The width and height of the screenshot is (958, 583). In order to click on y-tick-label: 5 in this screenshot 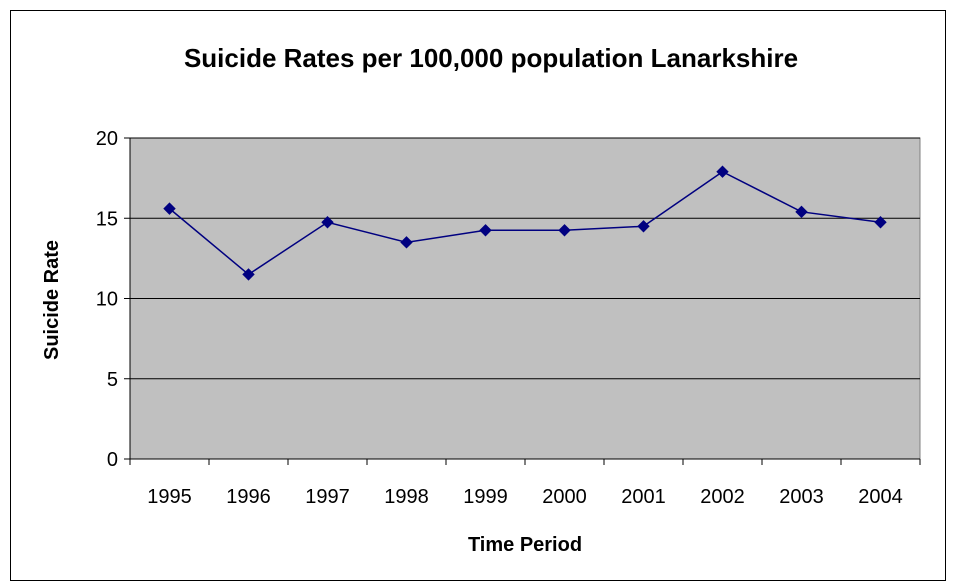, I will do `click(112, 380)`.